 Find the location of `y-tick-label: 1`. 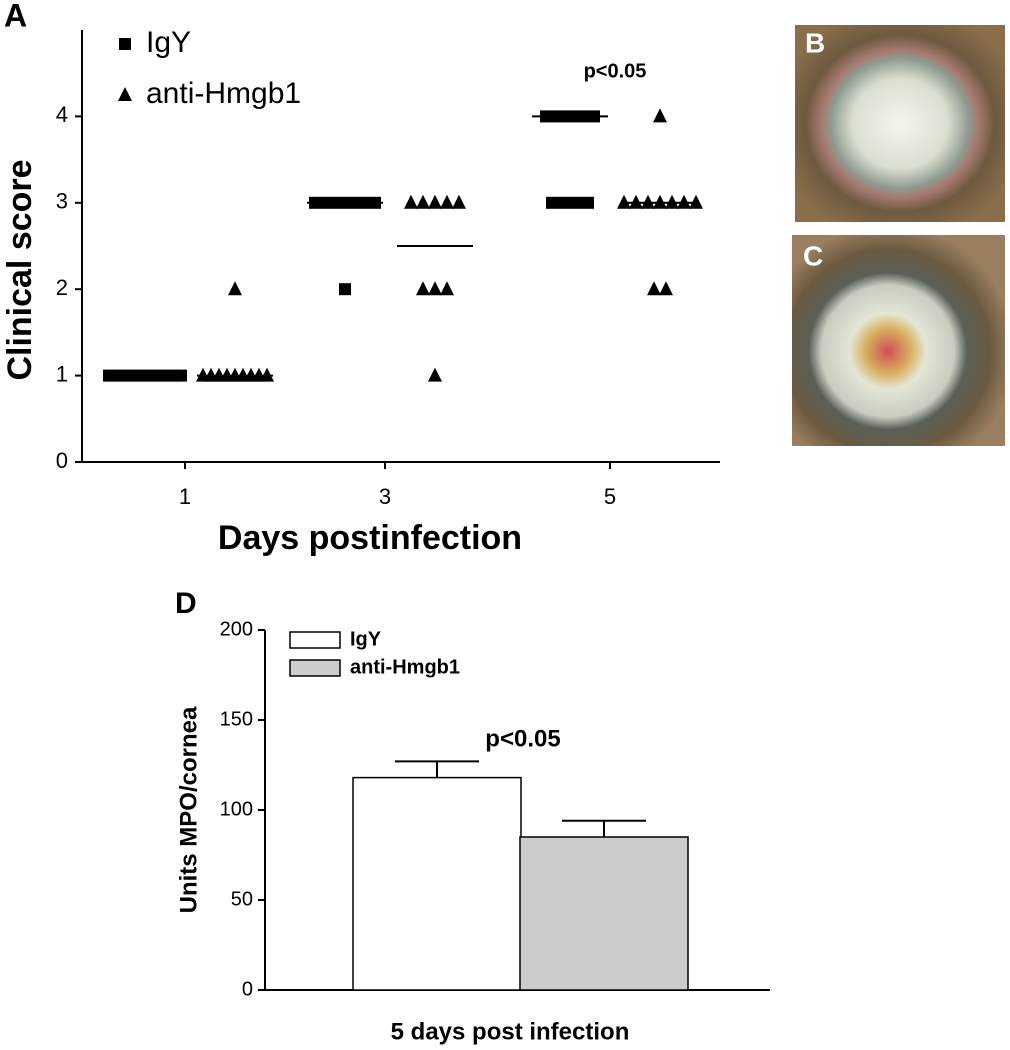

y-tick-label: 1 is located at coordinates (62, 373).